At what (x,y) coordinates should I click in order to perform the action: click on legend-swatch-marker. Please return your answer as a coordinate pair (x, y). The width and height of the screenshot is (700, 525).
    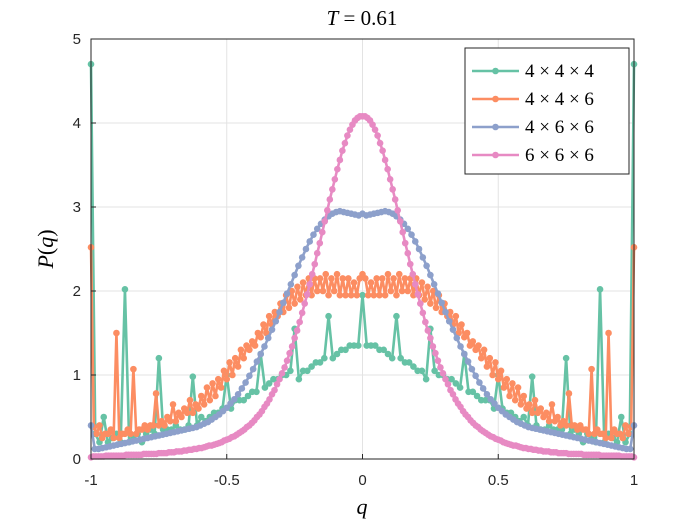
    Looking at the image, I should click on (495, 127).